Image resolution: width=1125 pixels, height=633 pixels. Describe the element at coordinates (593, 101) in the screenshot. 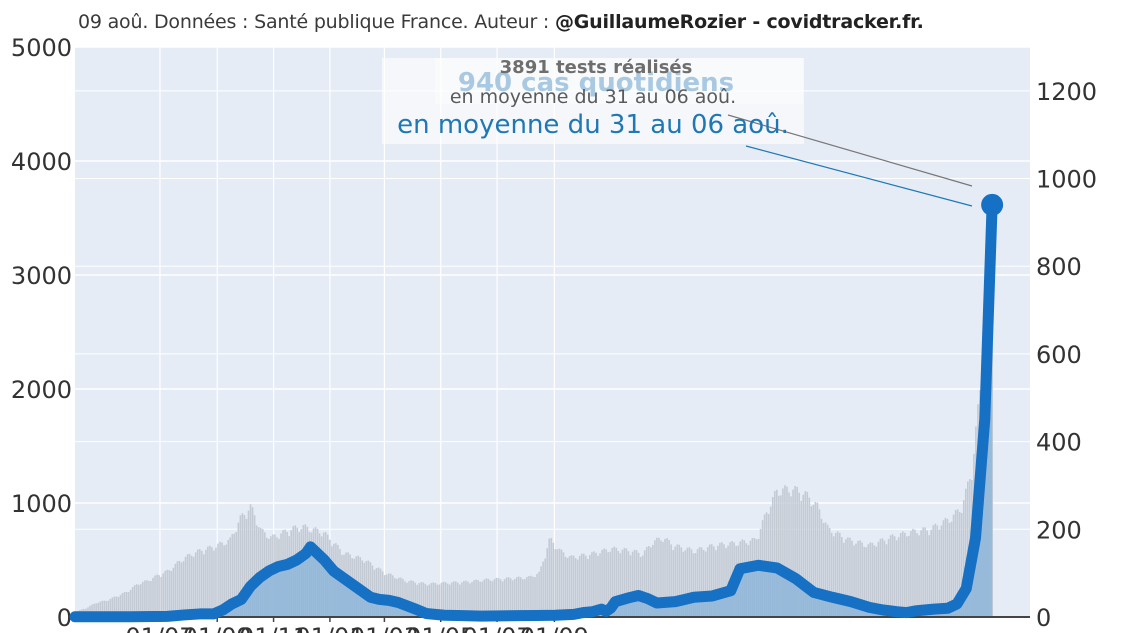

I see `annotation-box` at that location.